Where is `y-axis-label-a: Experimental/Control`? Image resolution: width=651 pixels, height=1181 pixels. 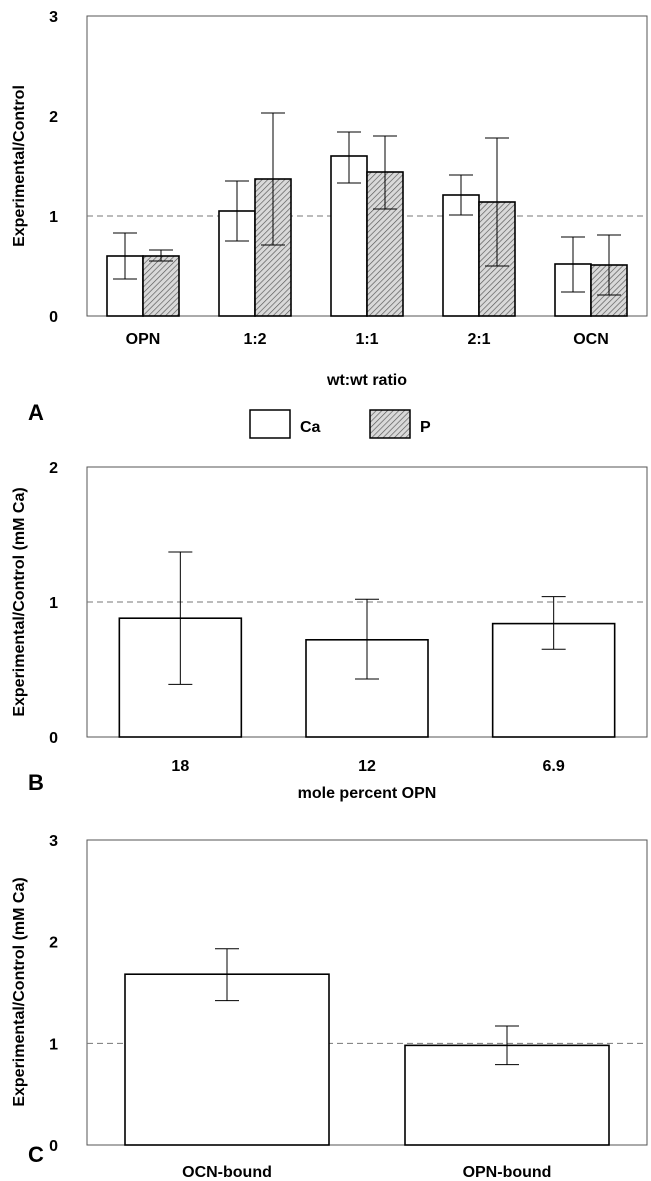 y-axis-label-a: Experimental/Control is located at coordinates (19, 166).